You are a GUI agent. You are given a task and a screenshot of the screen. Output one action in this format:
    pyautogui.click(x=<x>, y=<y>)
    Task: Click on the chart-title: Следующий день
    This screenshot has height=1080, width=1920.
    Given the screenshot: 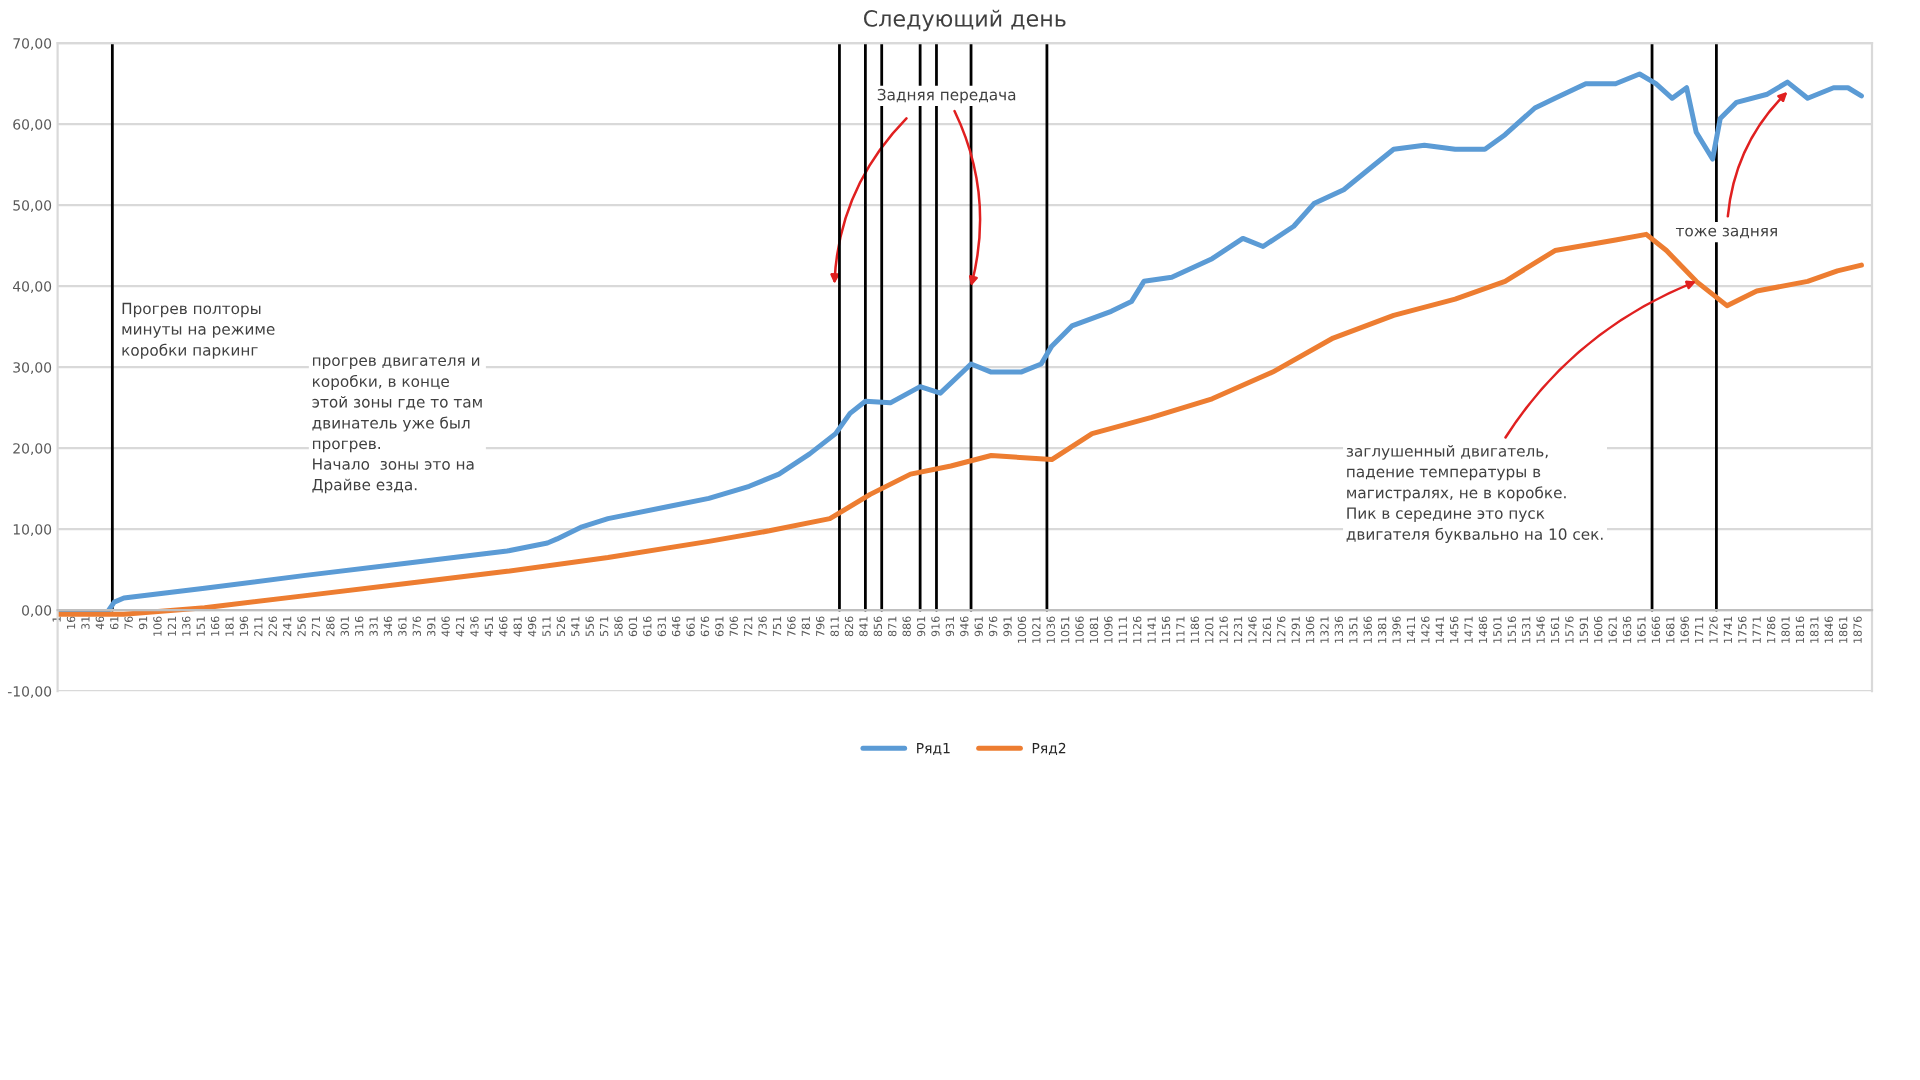 What is the action you would take?
    pyautogui.click(x=964, y=20)
    